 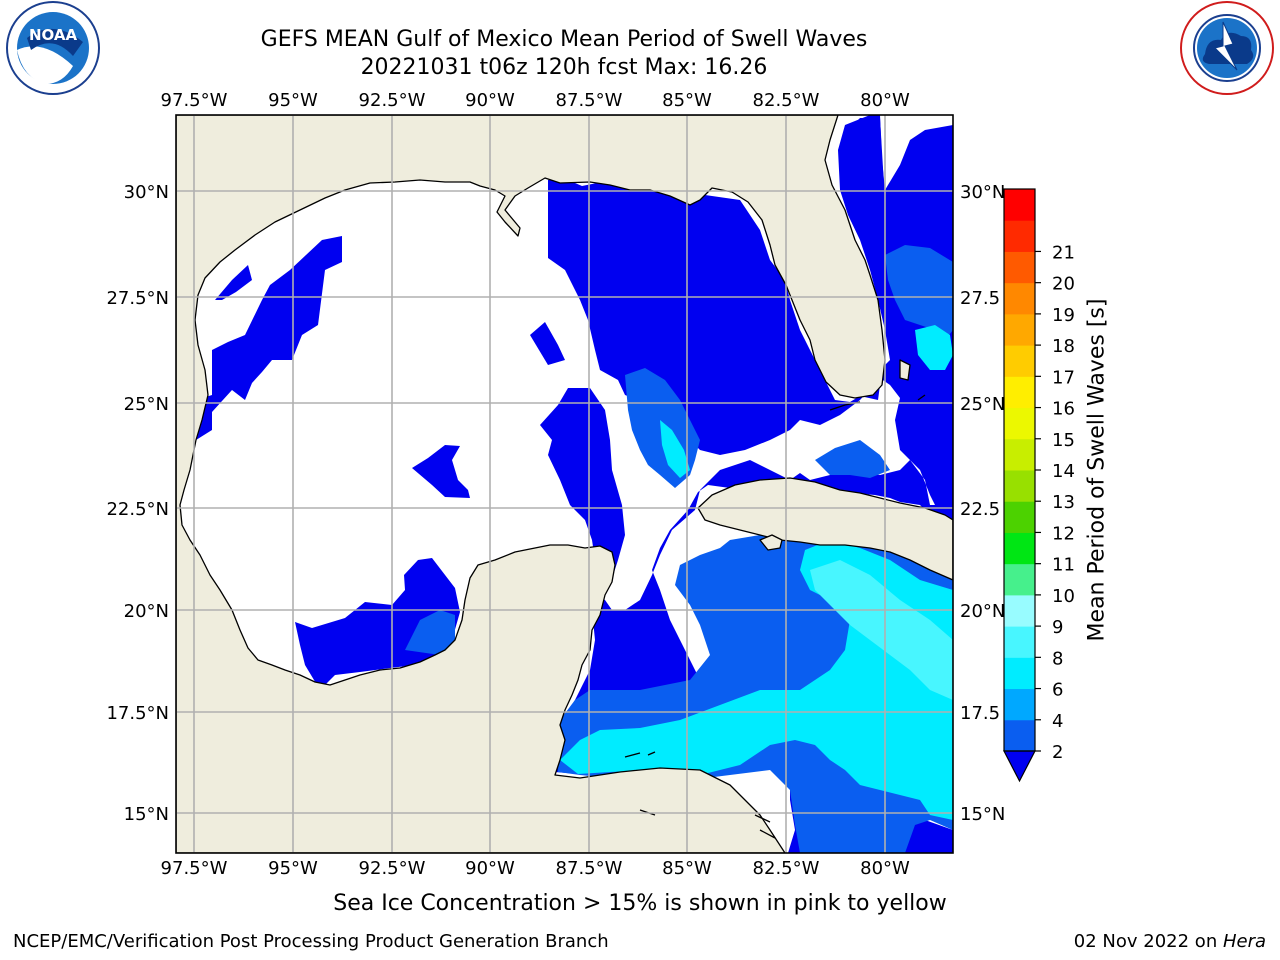 I want to click on lon-label-bottom: 92.5°W, so click(x=392, y=868).